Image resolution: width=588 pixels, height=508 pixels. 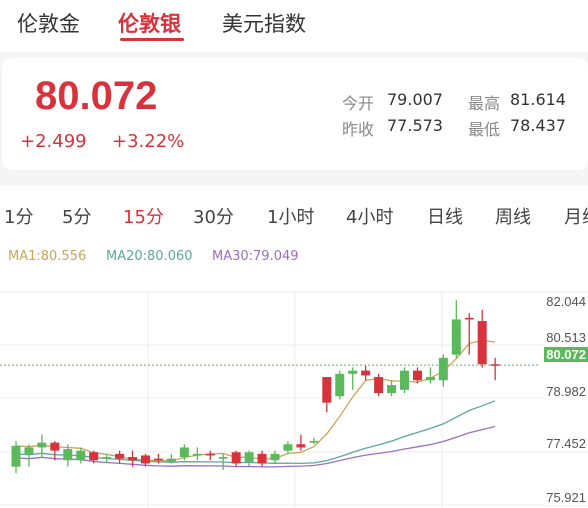 I want to click on y-tick-label: 82.044, so click(x=566, y=301).